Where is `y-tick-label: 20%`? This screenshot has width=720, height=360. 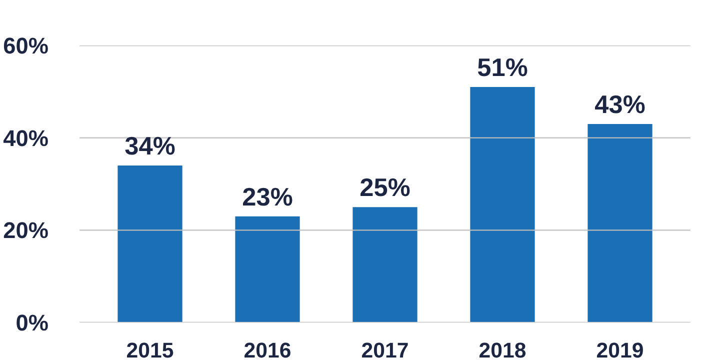
y-tick-label: 20% is located at coordinates (26, 230).